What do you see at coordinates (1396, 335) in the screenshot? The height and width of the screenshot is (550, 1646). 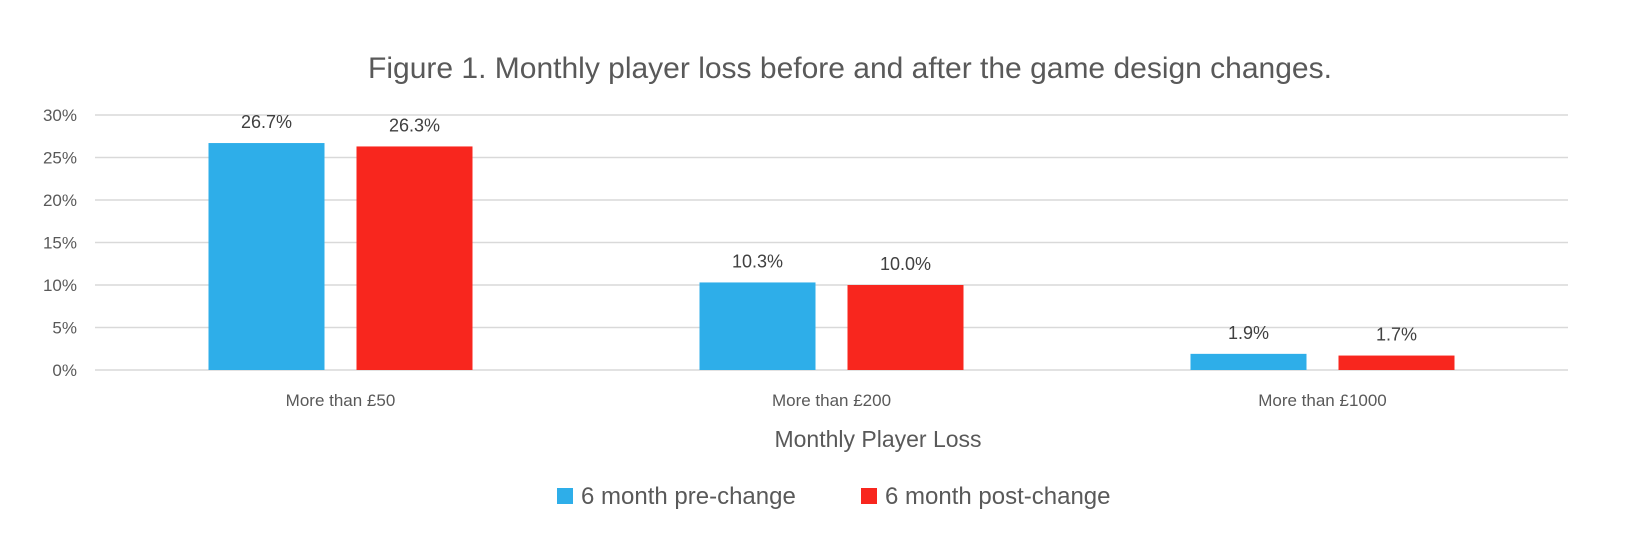 I see `data-label: 1.7%` at bounding box center [1396, 335].